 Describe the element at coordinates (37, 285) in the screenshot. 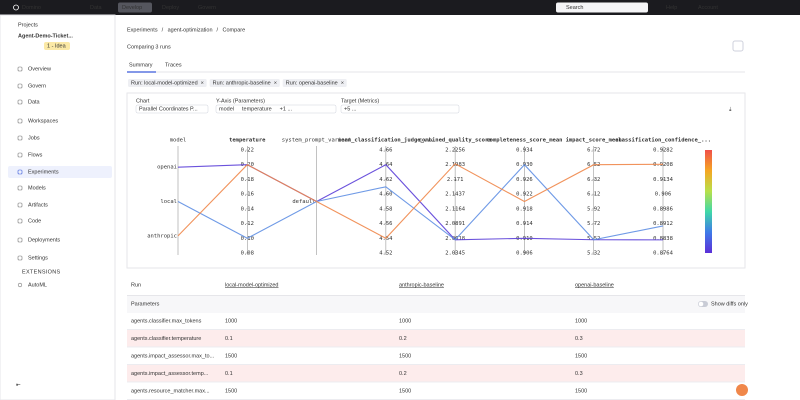

I see `sidebar-item: AutoML` at that location.